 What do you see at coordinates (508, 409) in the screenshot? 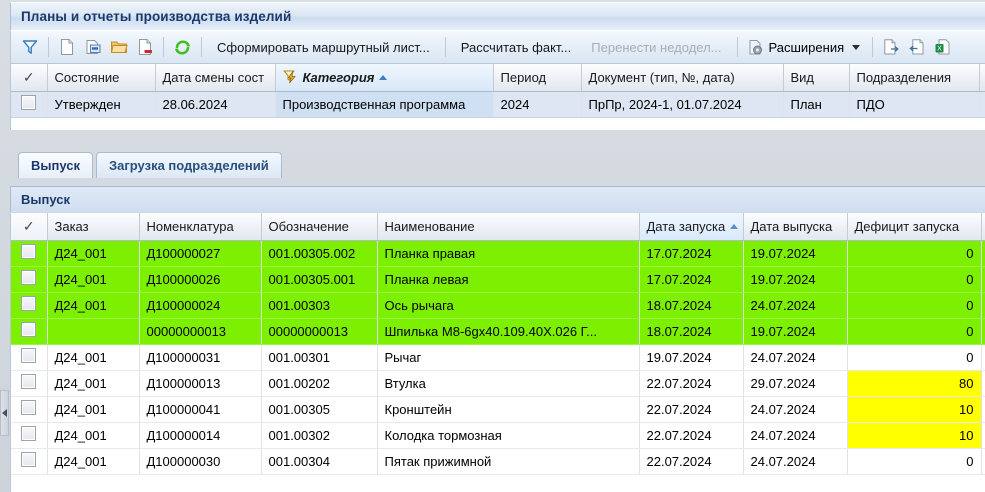
I see `cell-name: Кронштейн` at bounding box center [508, 409].